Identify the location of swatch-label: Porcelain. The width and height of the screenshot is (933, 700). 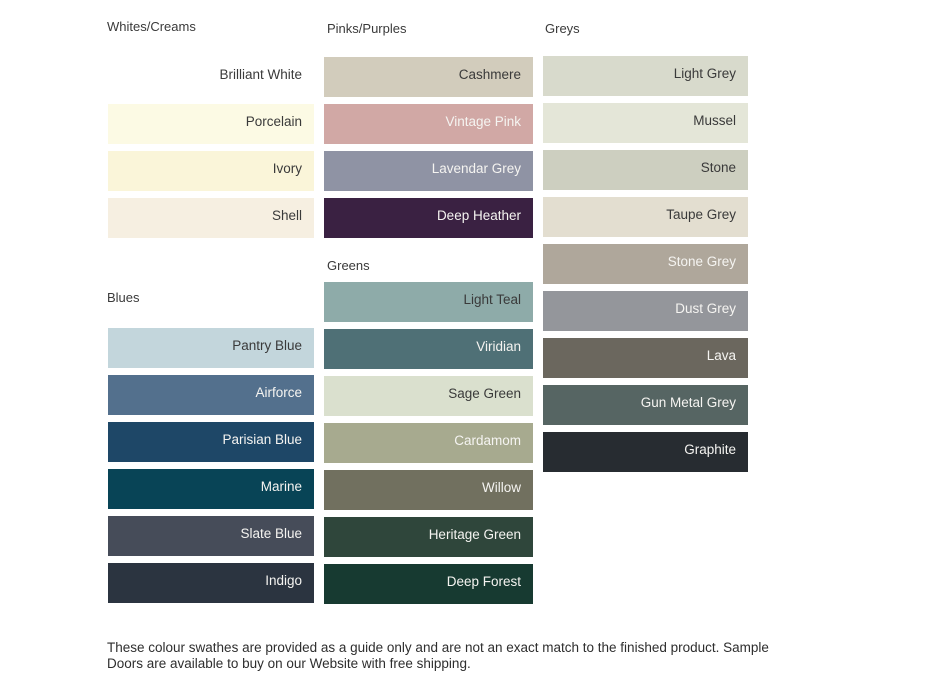
(273, 121).